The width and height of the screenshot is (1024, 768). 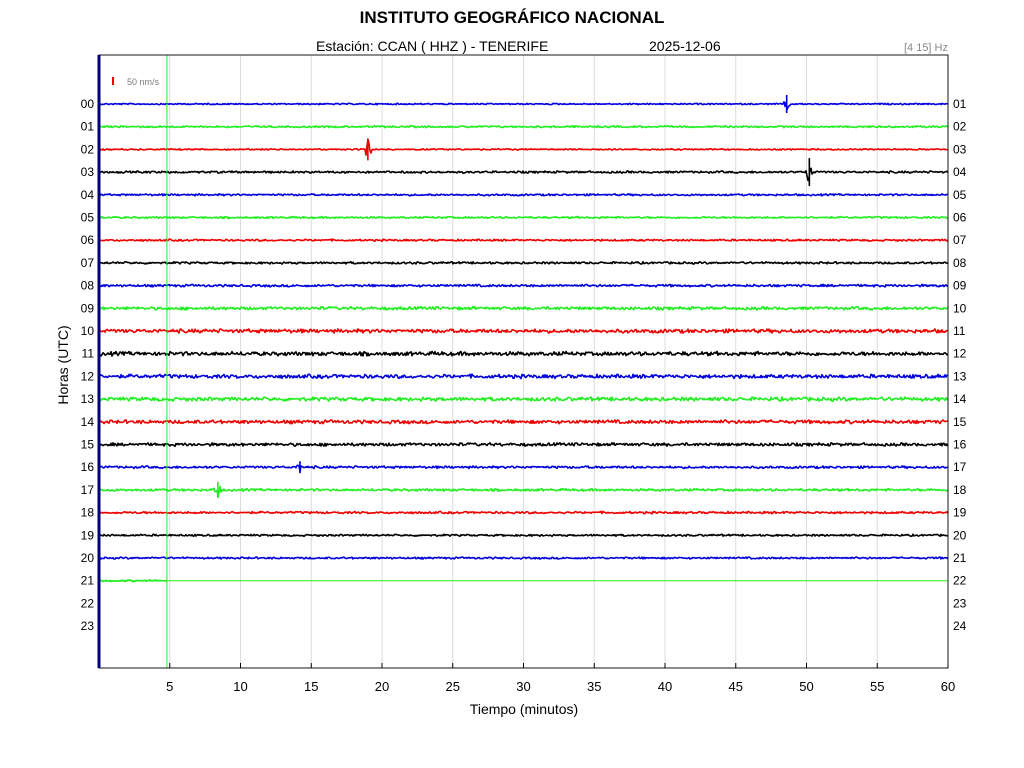 I want to click on hour-label-left: 12, so click(x=88, y=376).